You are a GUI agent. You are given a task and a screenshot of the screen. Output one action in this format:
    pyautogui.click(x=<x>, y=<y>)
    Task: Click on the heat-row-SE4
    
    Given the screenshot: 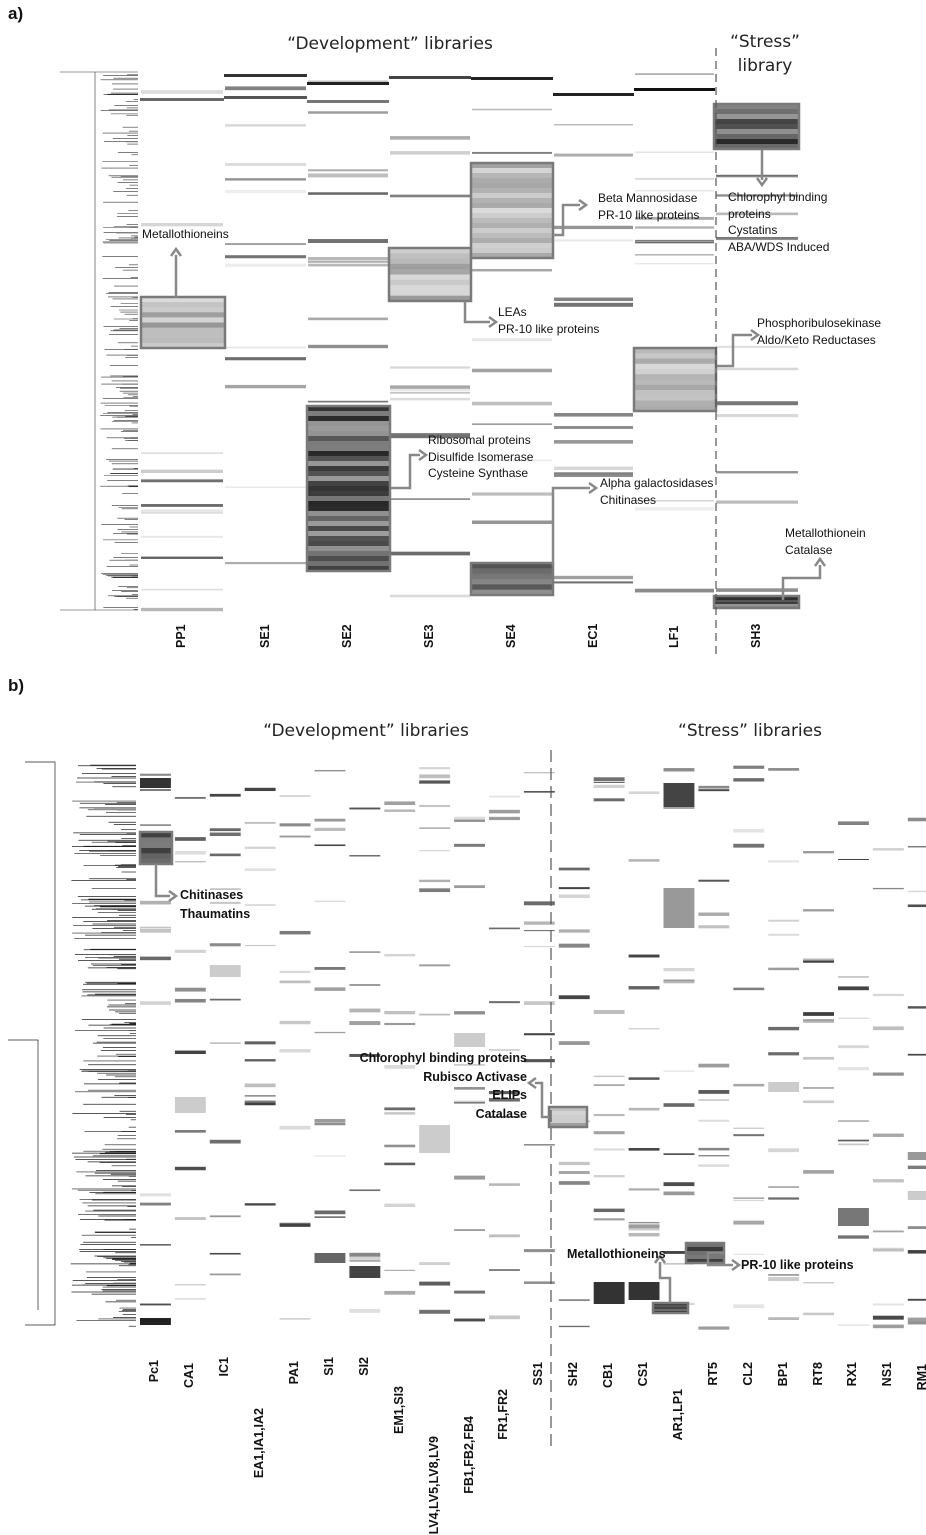 What is the action you would take?
    pyautogui.click(x=512, y=340)
    